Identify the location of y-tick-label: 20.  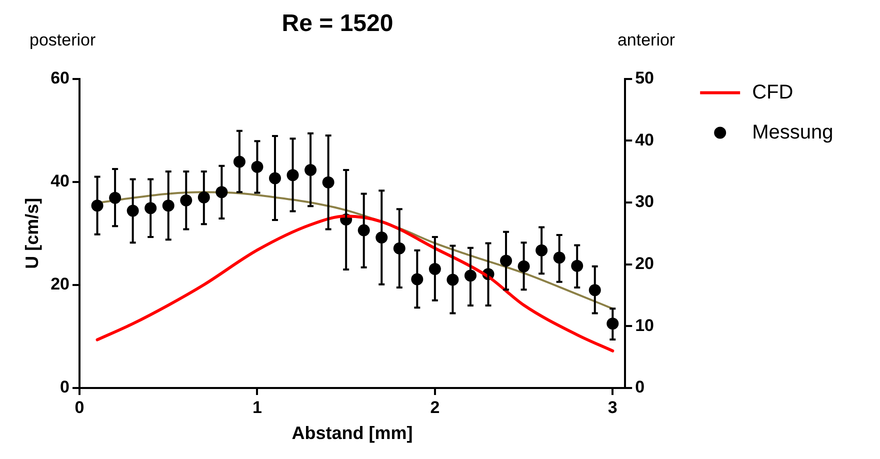
(60, 284).